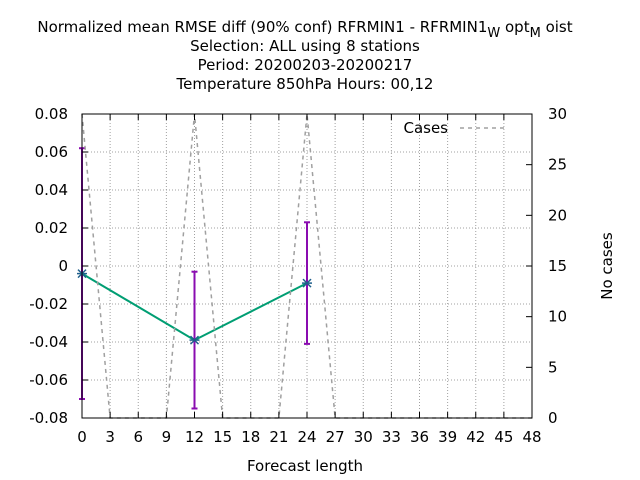 The width and height of the screenshot is (640, 480). I want to click on x-tick-label: 6, so click(138, 437).